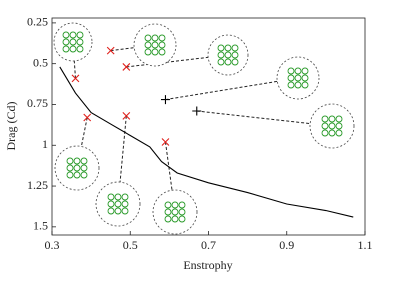 Image resolution: width=394 pixels, height=281 pixels. What do you see at coordinates (37, 22) in the screenshot?
I see `y-tick-label: 0.25` at bounding box center [37, 22].